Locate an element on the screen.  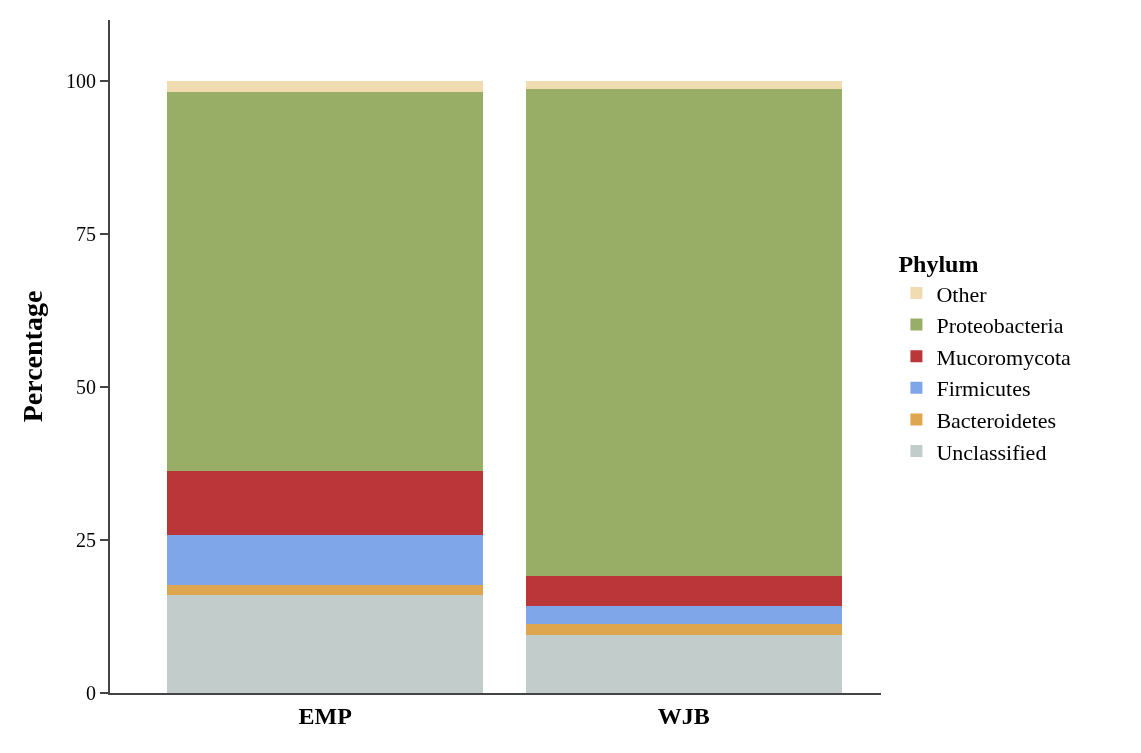
legend-label: Other is located at coordinates (962, 294).